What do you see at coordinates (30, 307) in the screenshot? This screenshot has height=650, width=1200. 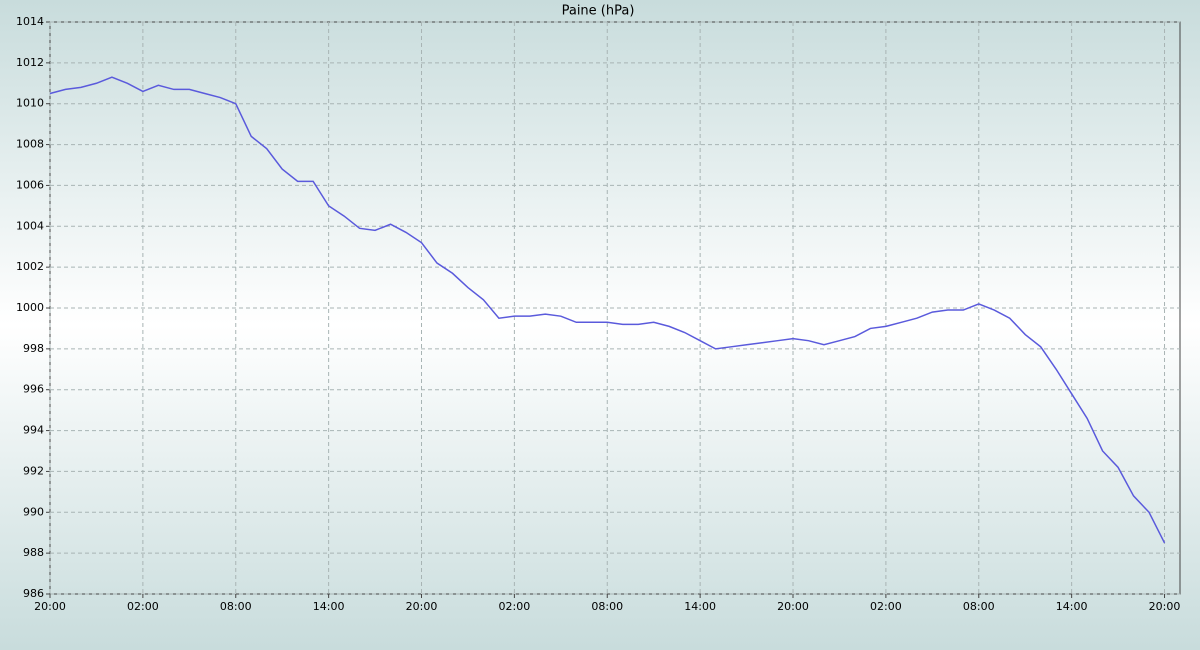 I see `y-tick-label: 1000` at bounding box center [30, 307].